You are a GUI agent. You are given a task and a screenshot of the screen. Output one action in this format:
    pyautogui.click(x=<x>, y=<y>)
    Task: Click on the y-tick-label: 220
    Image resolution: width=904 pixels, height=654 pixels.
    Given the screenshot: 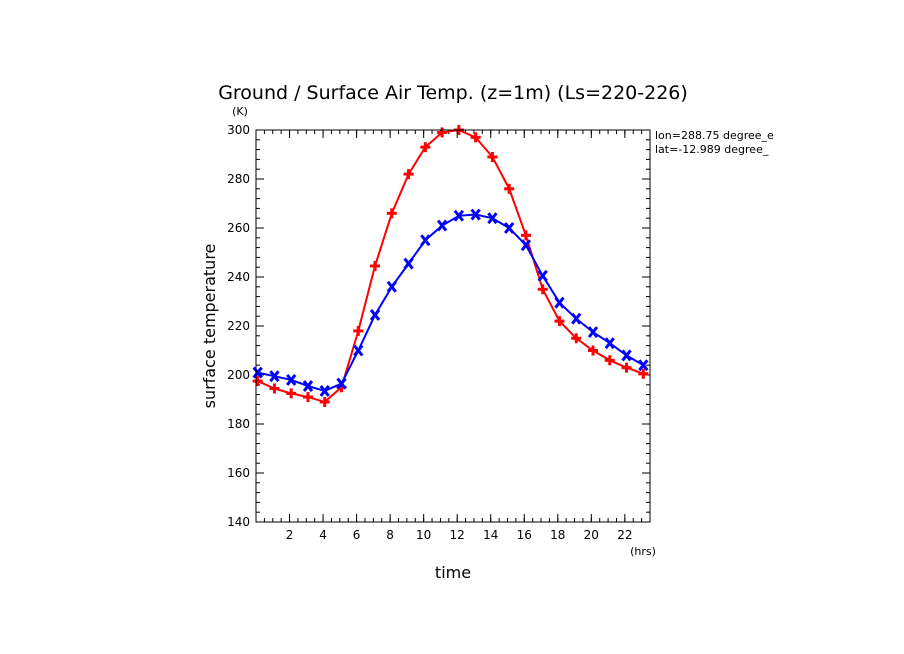 What is the action you would take?
    pyautogui.click(x=238, y=326)
    